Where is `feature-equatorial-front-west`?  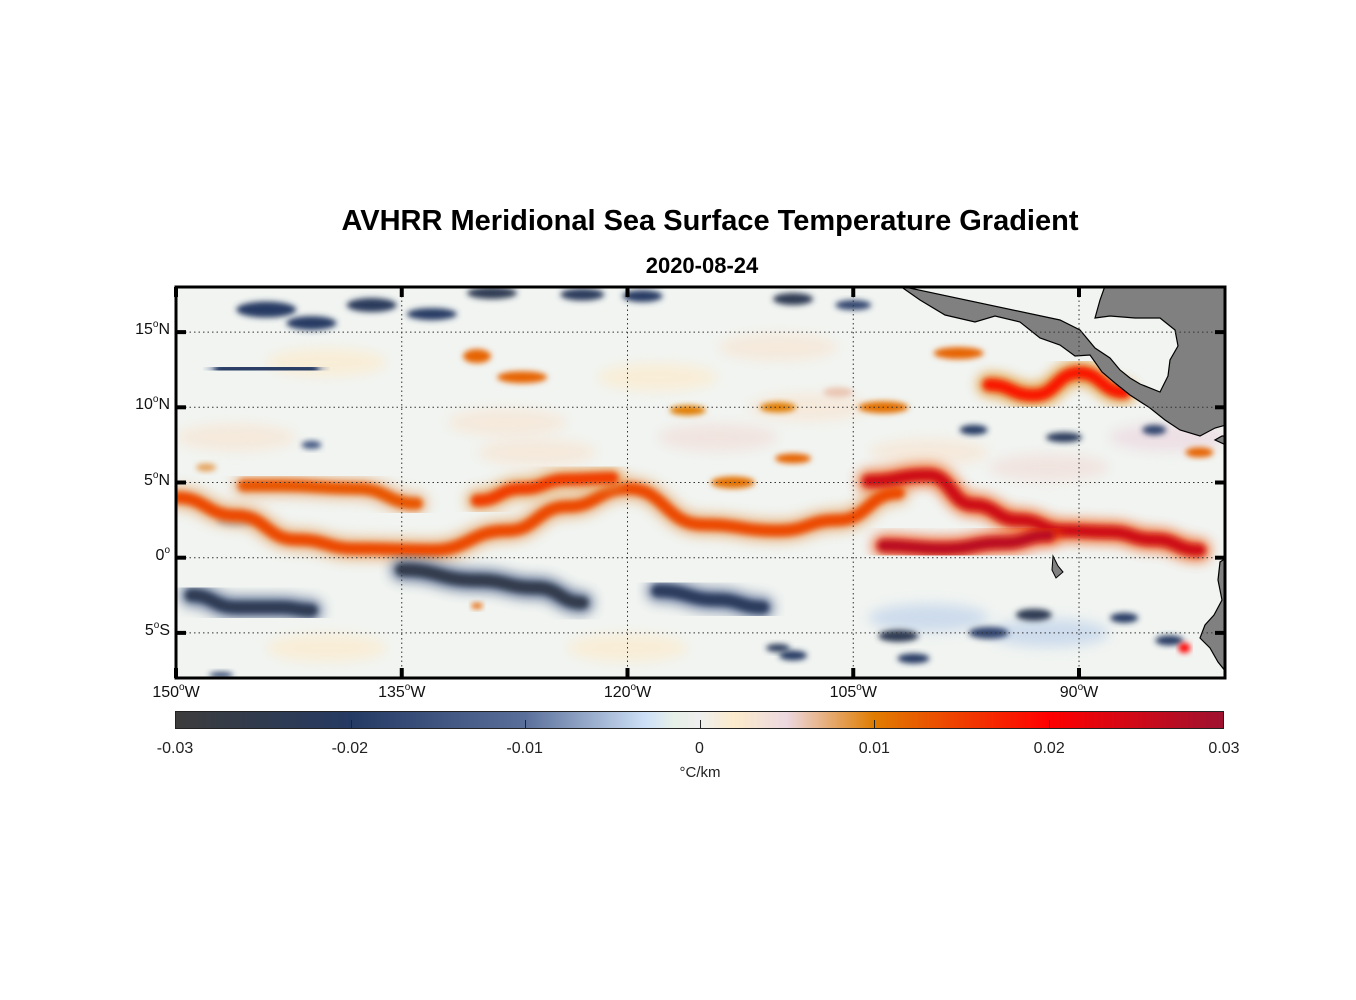
feature-equatorial-front-west is located at coordinates (540, 519).